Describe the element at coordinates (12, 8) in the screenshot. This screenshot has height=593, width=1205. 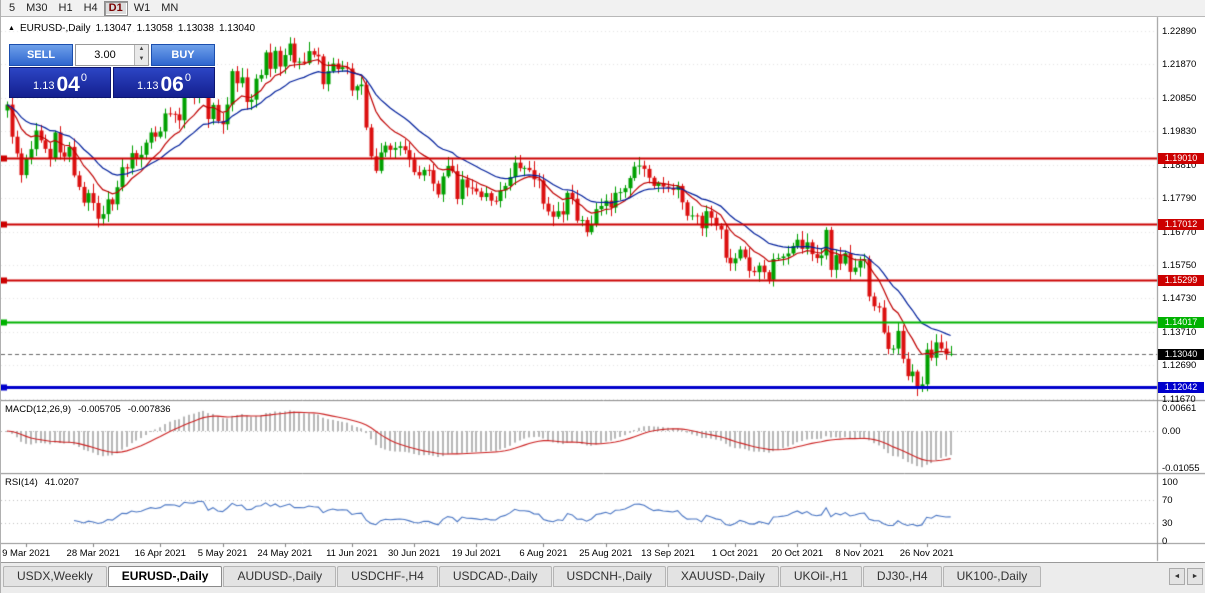
I see `timeframe-button-5: 5` at that location.